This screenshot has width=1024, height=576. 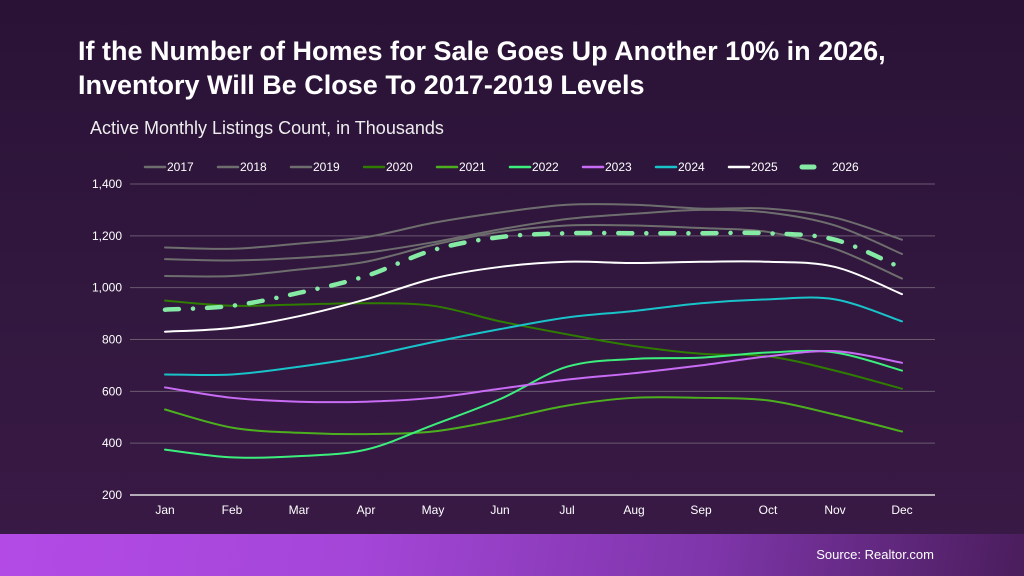 What do you see at coordinates (566, 510) in the screenshot?
I see `x-tick-label: Jul` at bounding box center [566, 510].